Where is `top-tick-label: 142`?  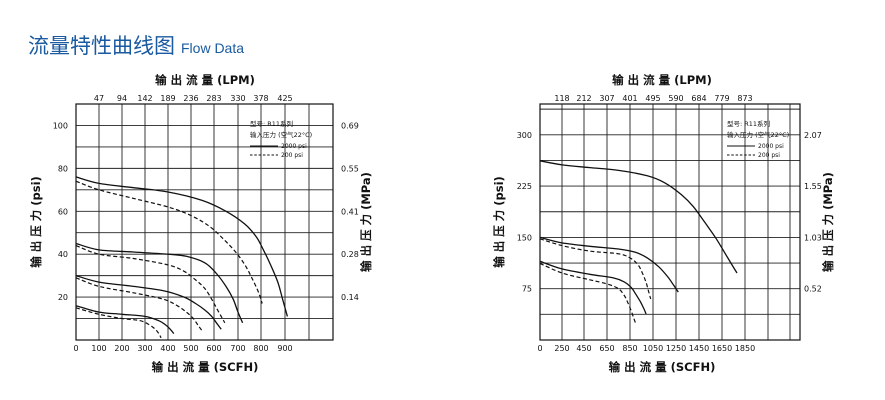
top-tick-label: 142 is located at coordinates (144, 98).